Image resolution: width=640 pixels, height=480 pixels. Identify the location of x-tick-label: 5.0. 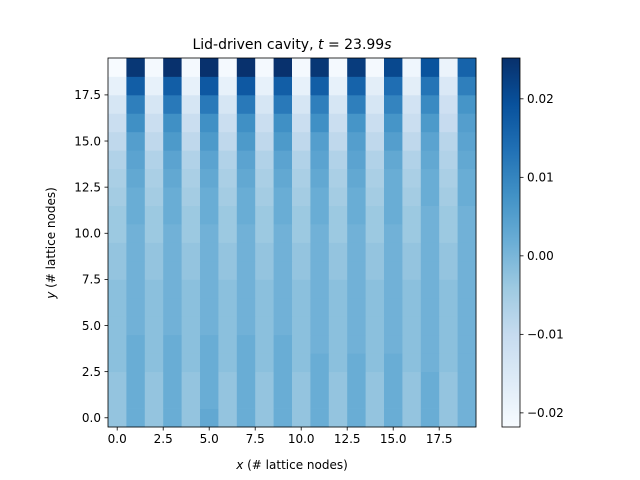
(209, 439).